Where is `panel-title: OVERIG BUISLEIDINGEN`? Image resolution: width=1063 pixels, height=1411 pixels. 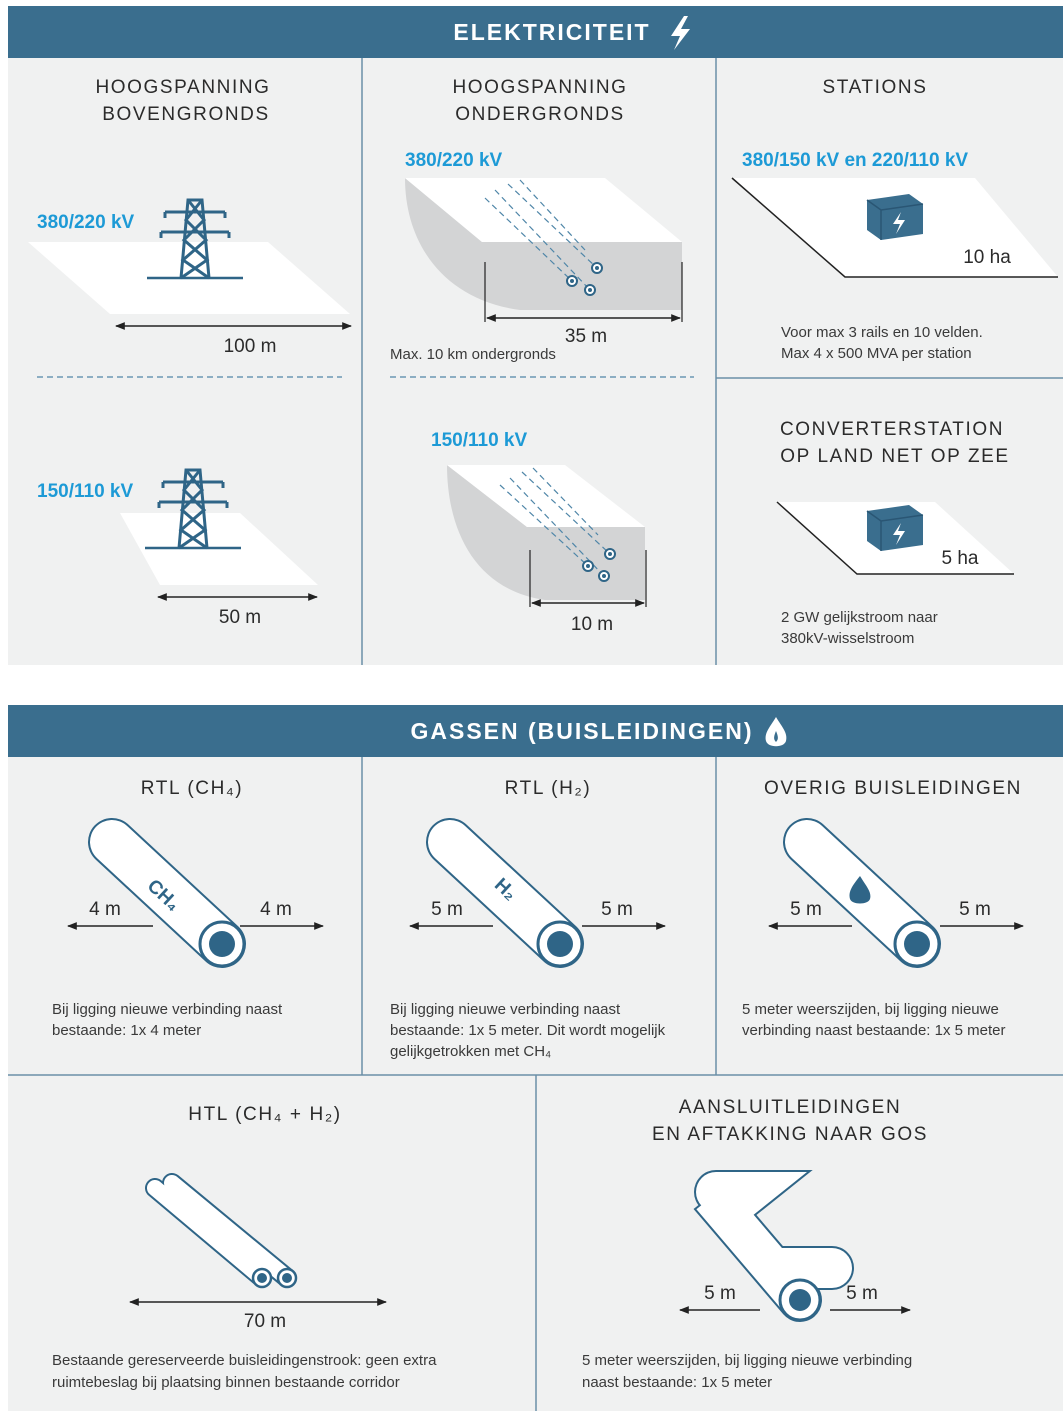
panel-title: OVERIG BUISLEIDINGEN is located at coordinates (893, 788).